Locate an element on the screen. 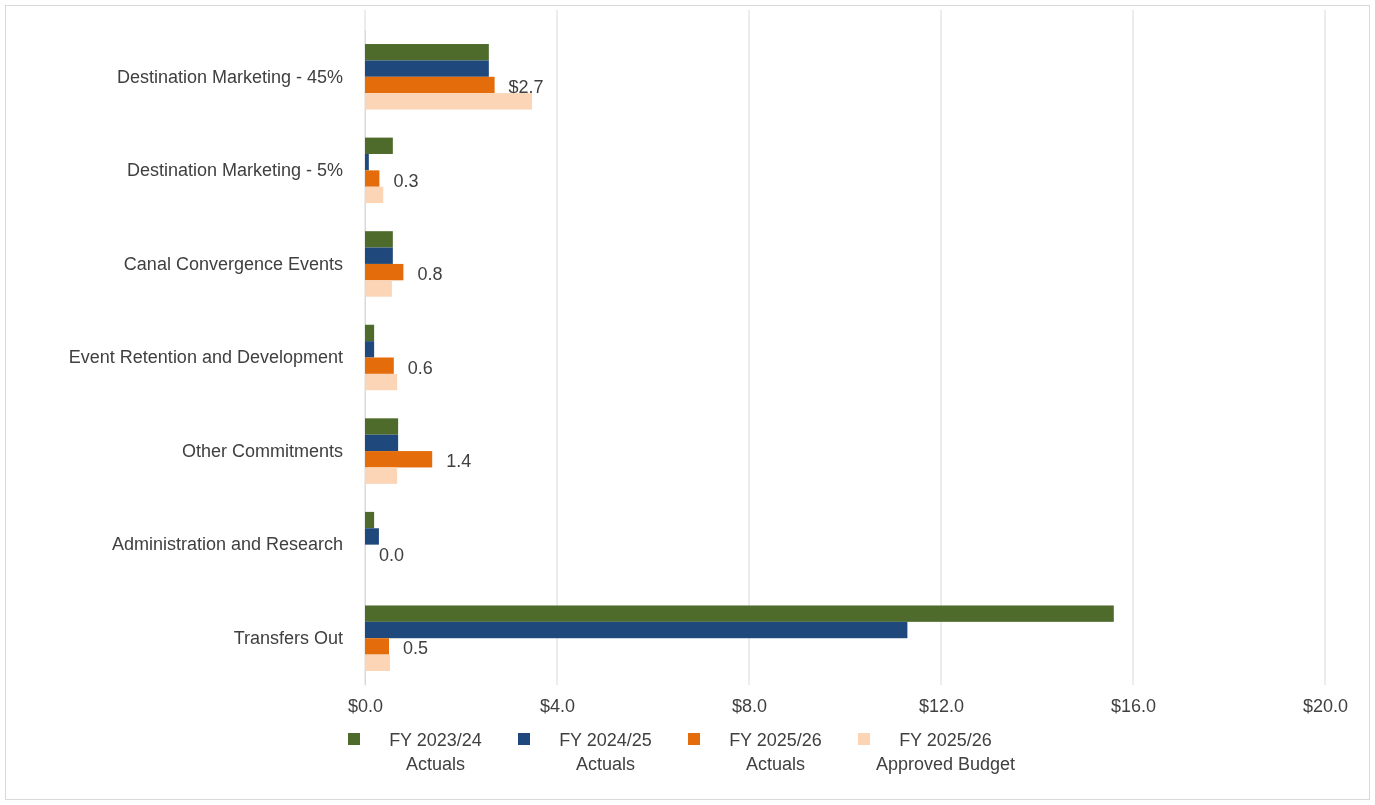  x-tick-label: $12.0 is located at coordinates (941, 705).